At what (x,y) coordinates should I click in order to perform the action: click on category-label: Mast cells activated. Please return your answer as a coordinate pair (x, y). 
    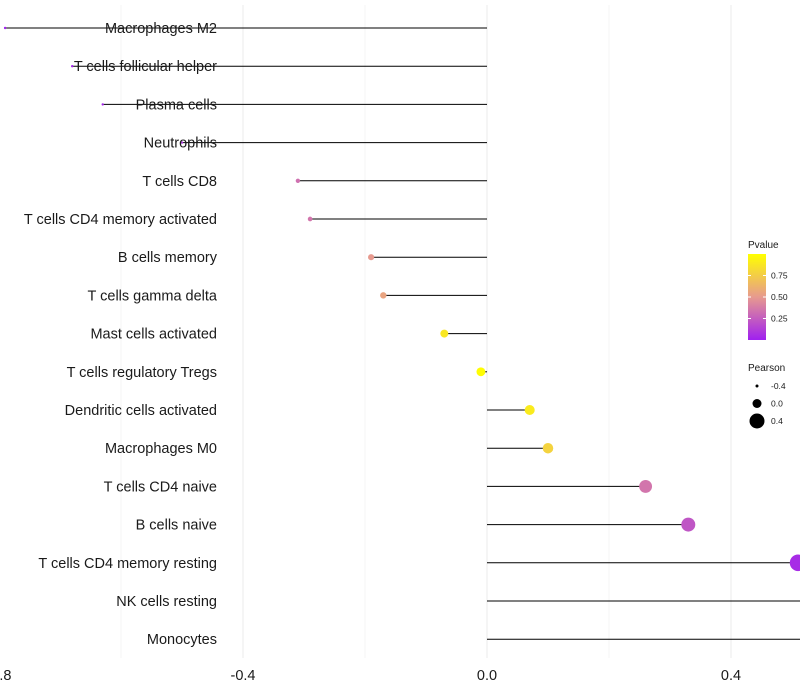
    Looking at the image, I should click on (153, 335).